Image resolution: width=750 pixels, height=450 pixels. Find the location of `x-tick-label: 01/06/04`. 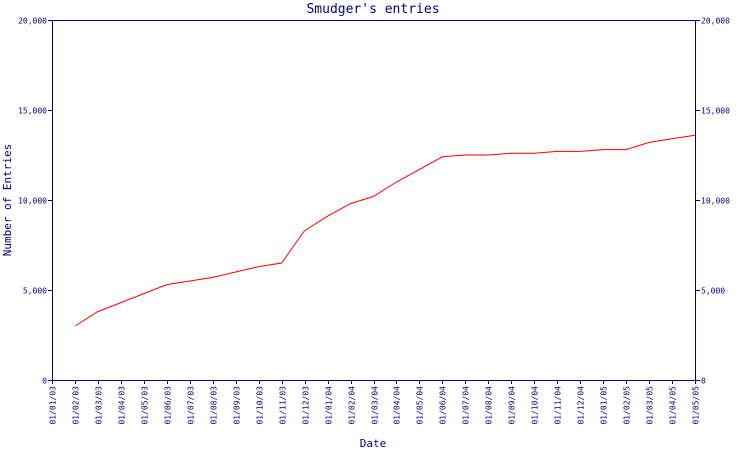

x-tick-label: 01/06/04 is located at coordinates (443, 405).